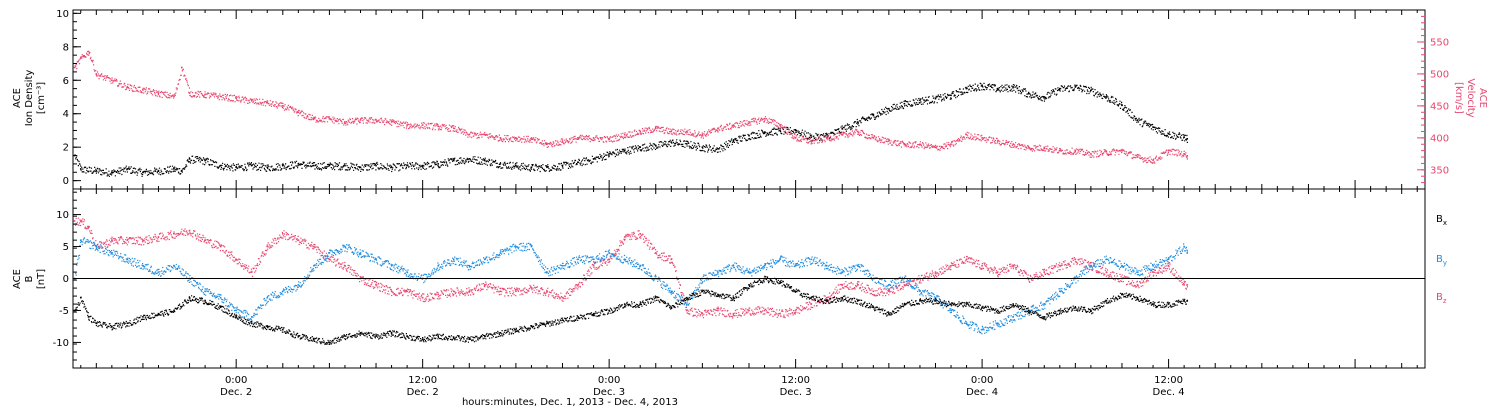 The image size is (1500, 410). I want to click on bottom-left-ylabel-line3: [nT], so click(41, 279).